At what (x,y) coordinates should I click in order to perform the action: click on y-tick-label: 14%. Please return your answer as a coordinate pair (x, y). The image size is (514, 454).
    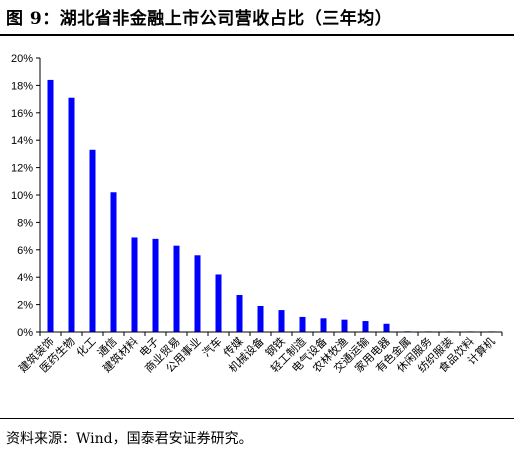
    Looking at the image, I should click on (22, 141).